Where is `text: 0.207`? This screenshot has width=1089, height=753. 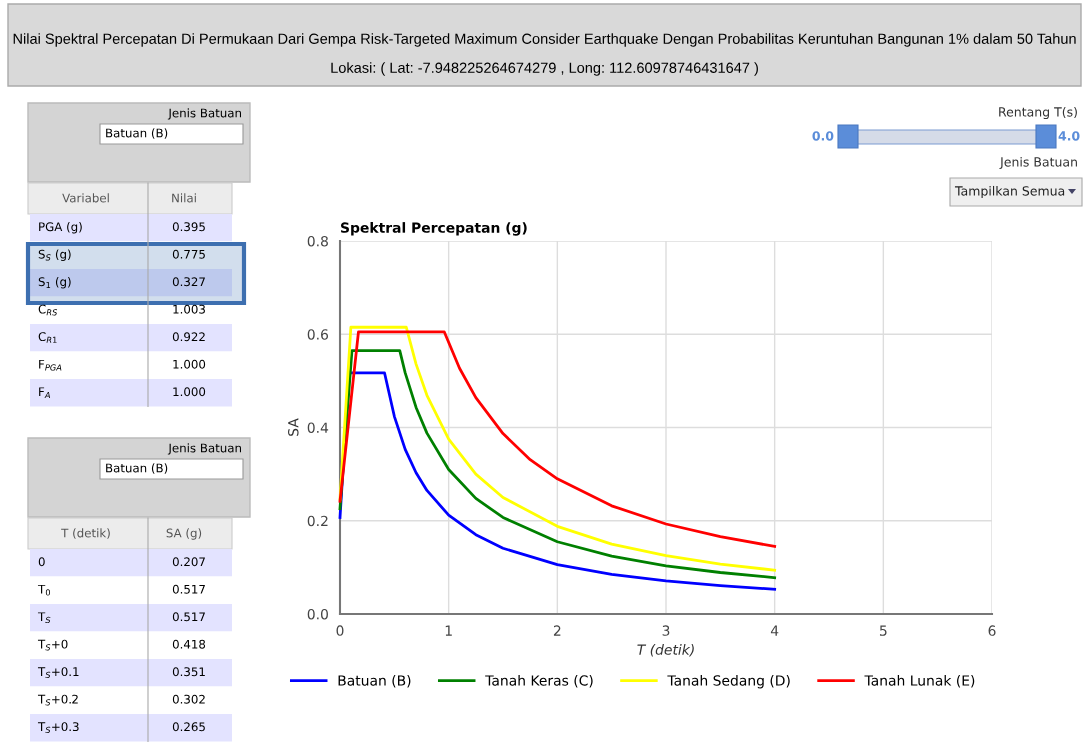 text: 0.207 is located at coordinates (188, 562).